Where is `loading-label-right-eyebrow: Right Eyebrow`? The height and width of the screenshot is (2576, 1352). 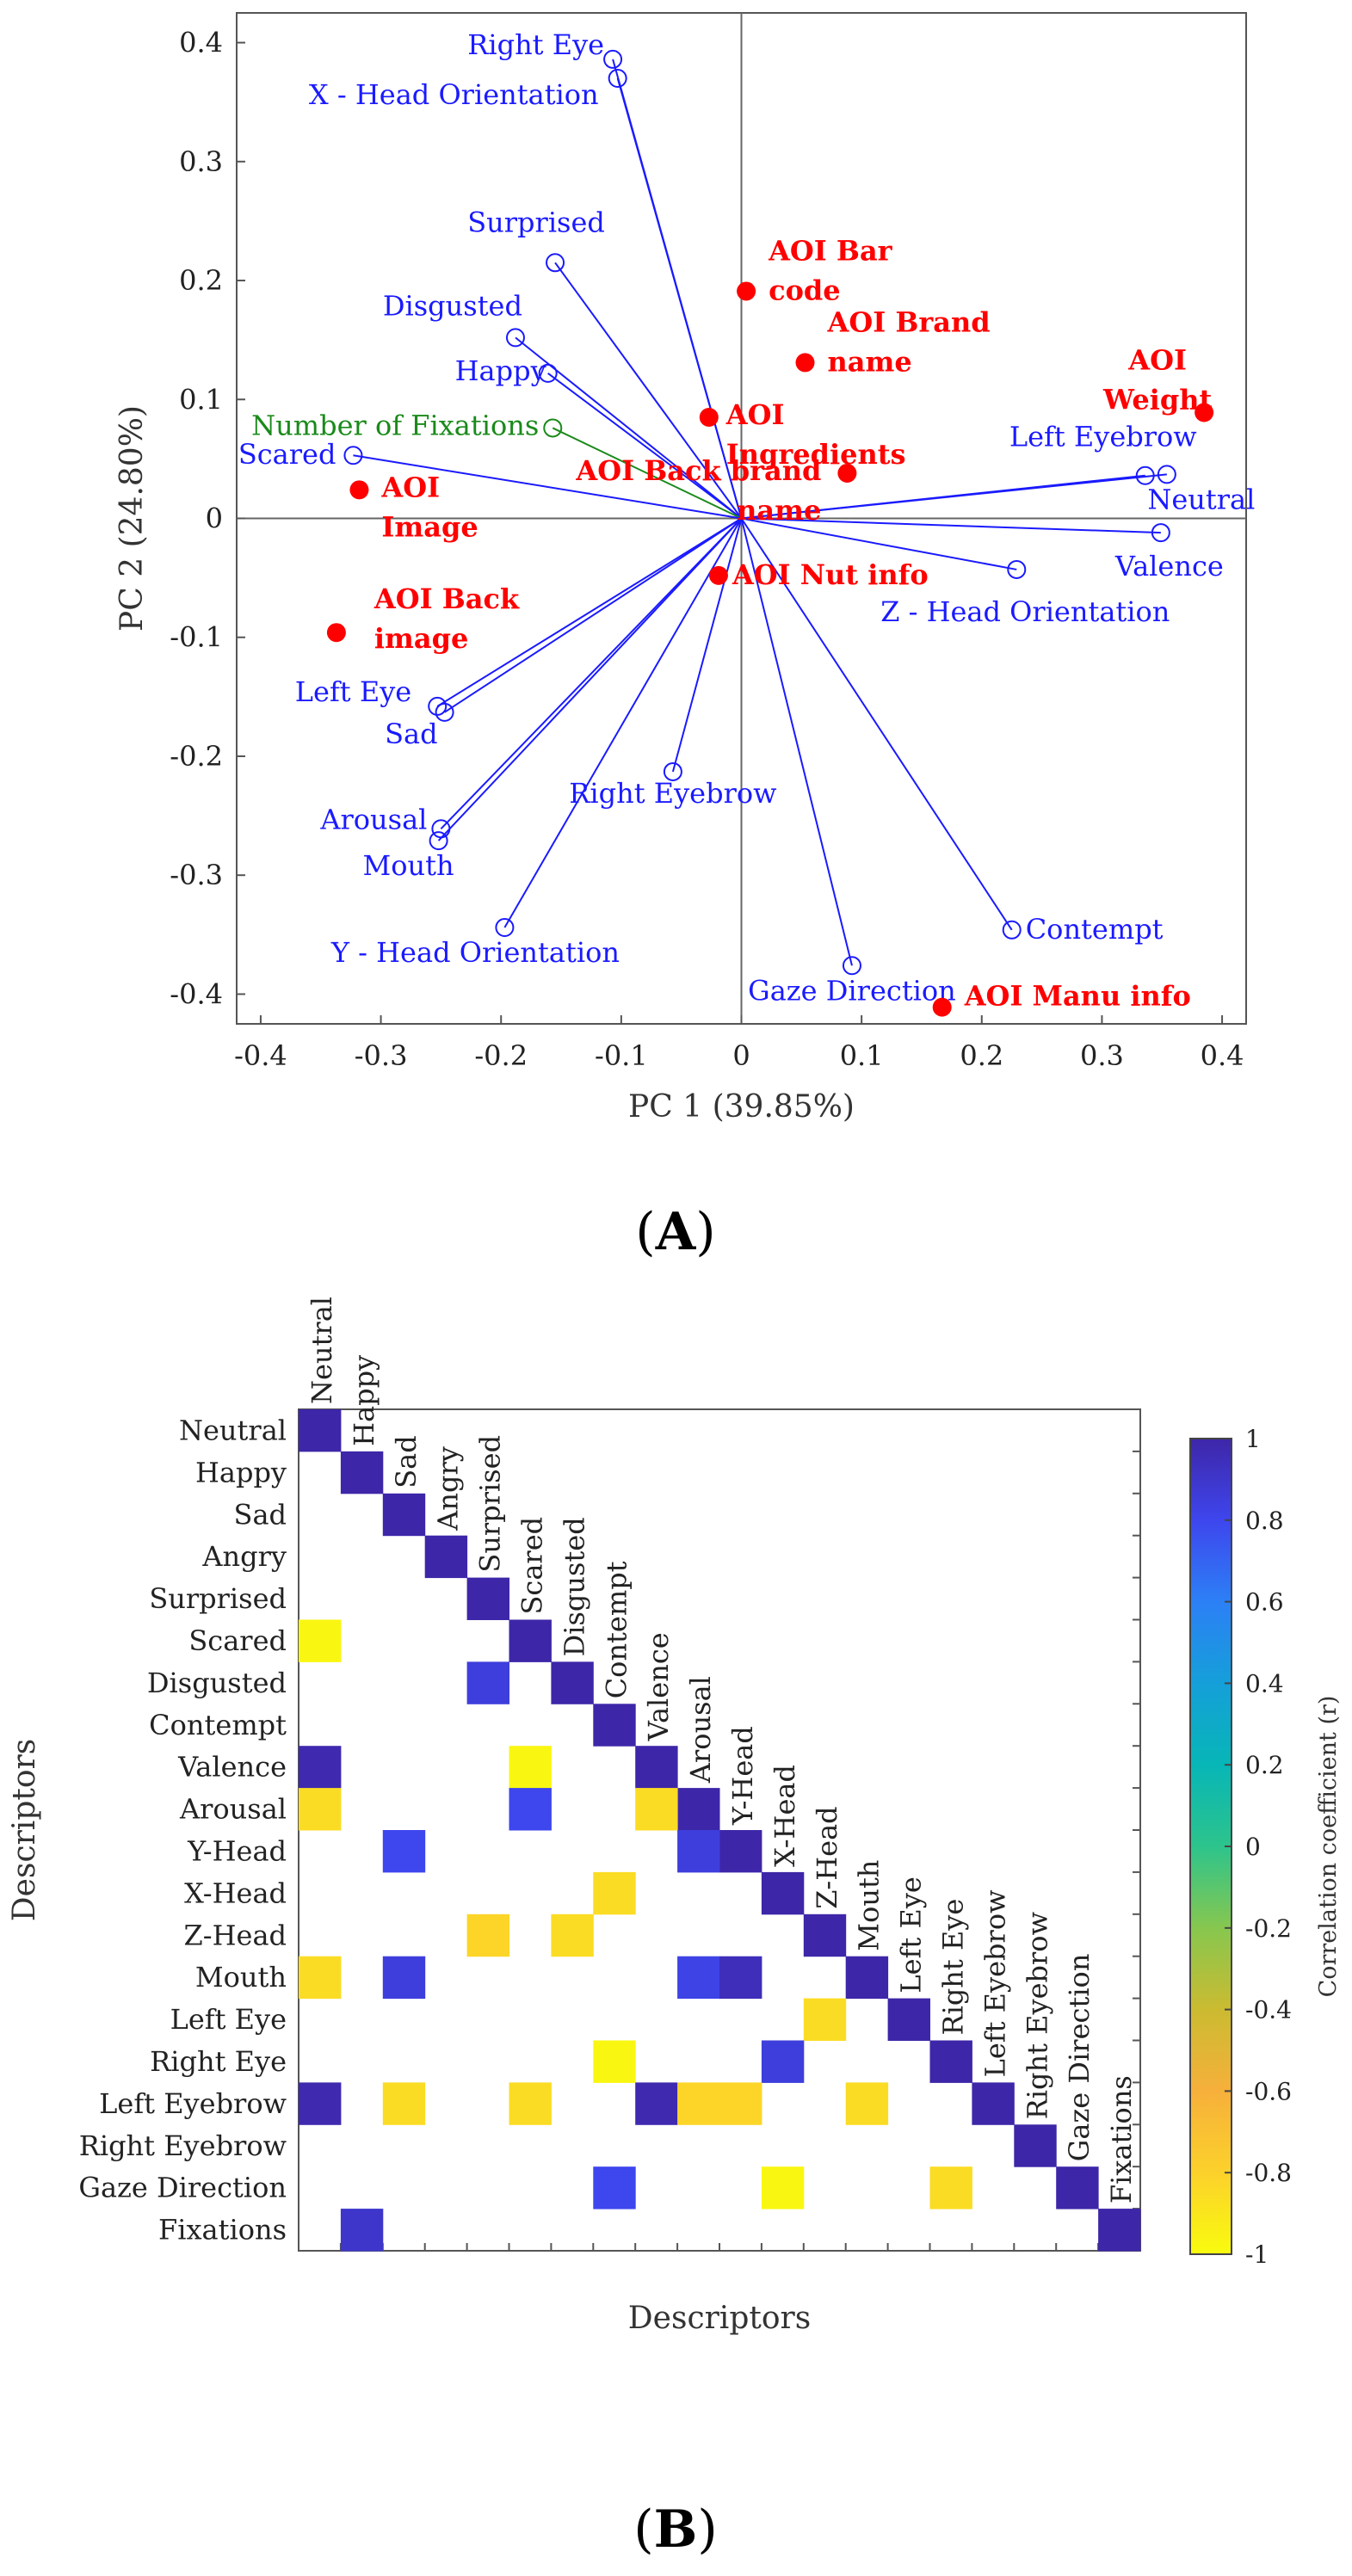 loading-label-right-eyebrow: Right Eyebrow is located at coordinates (672, 794).